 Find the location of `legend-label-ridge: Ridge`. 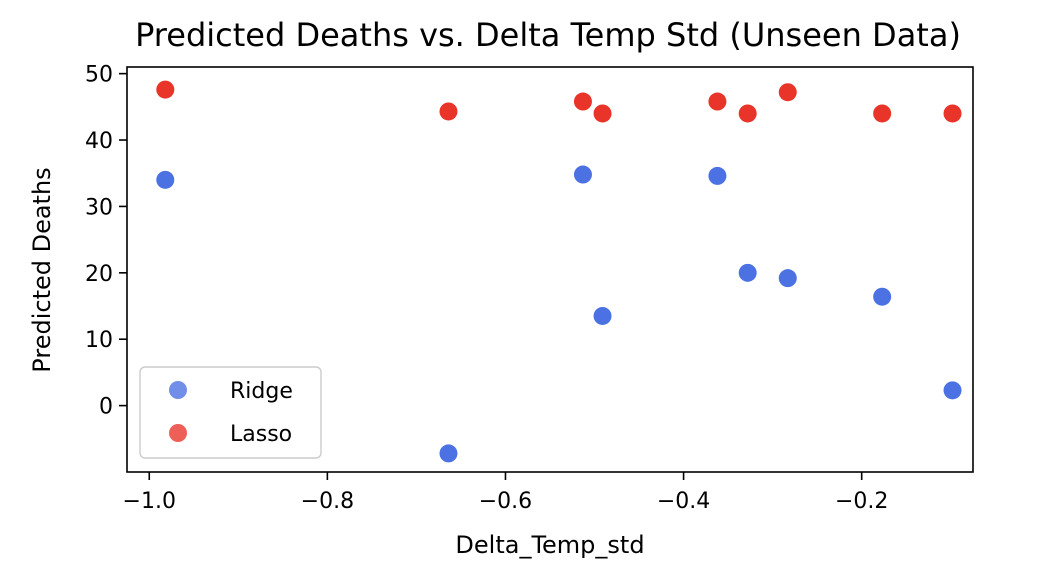

legend-label-ridge: Ridge is located at coordinates (261, 391).